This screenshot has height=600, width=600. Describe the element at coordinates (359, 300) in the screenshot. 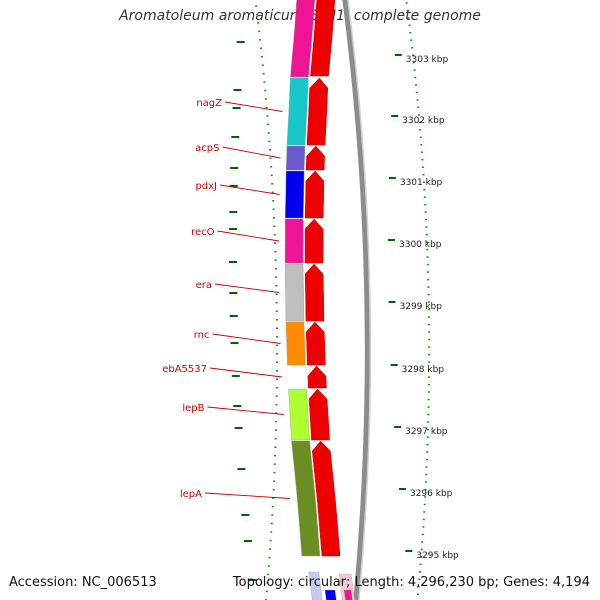

I see `backbone-highlight` at that location.